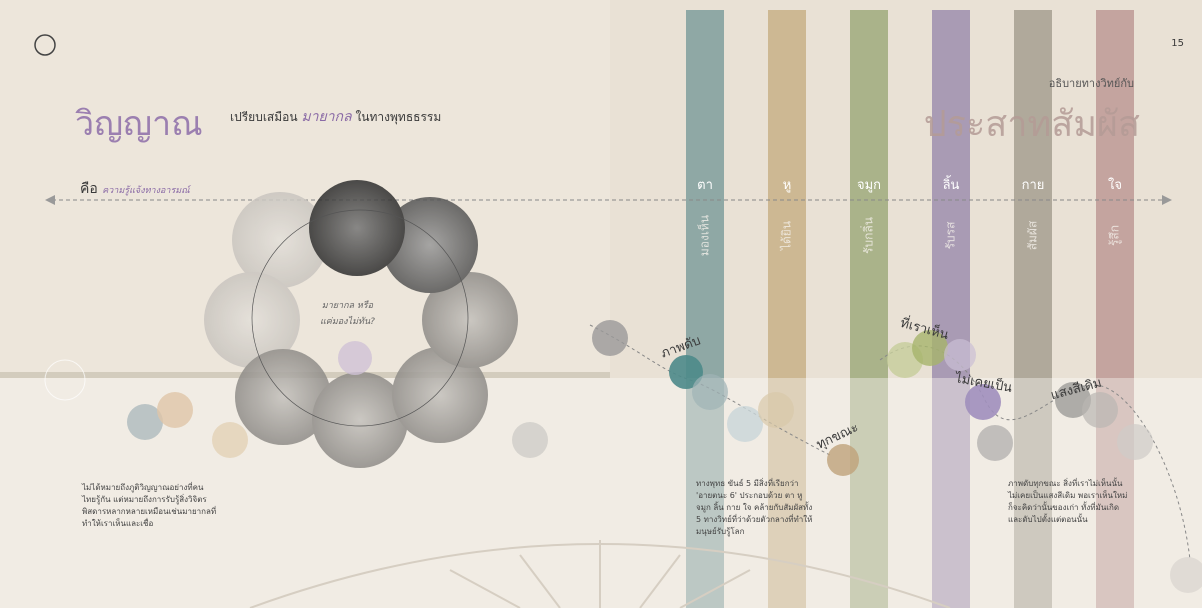  I want to click on sense-name: ตา, so click(705, 185).